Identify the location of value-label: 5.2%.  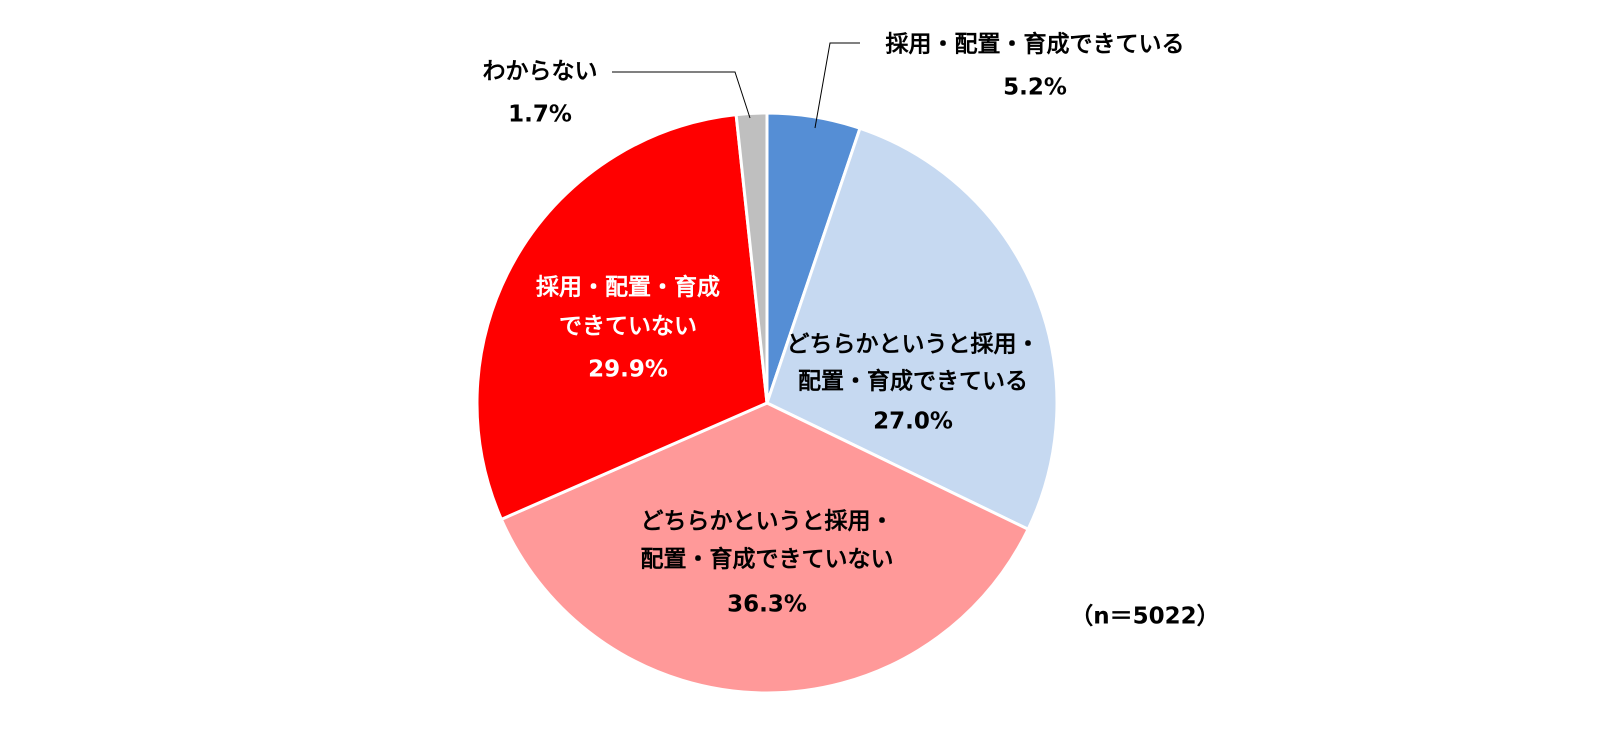
(1035, 88).